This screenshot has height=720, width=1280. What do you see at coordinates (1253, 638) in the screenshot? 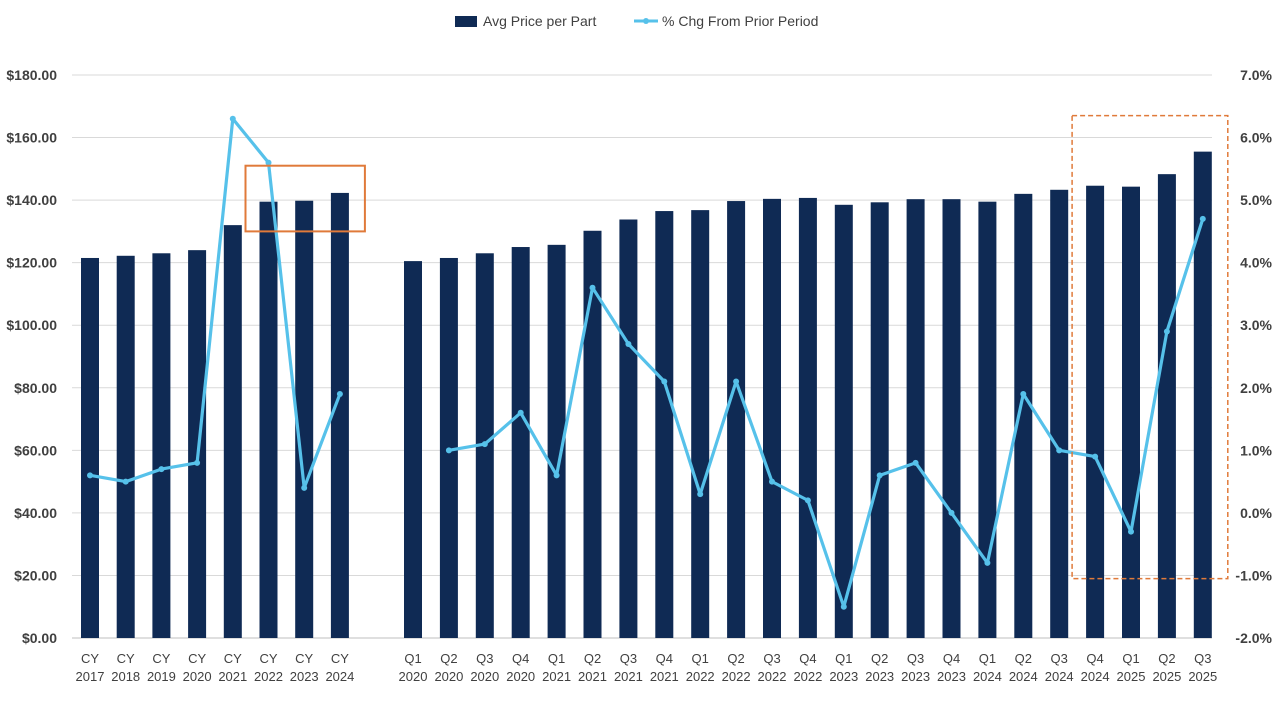
I see `right-tick-label: -2.0%` at bounding box center [1253, 638].